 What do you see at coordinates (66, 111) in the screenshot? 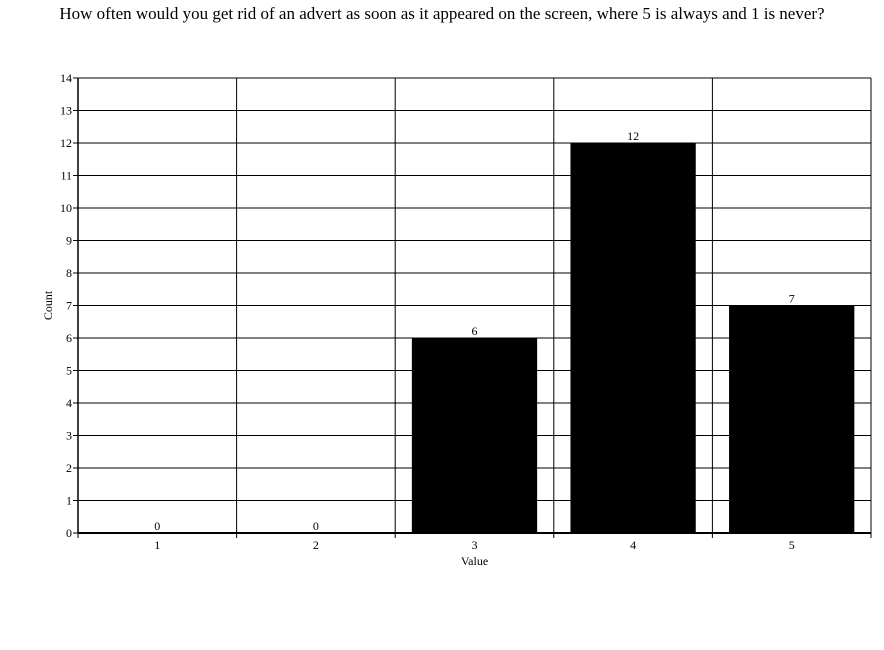
I see `y-tick-label-13: 13` at bounding box center [66, 111].